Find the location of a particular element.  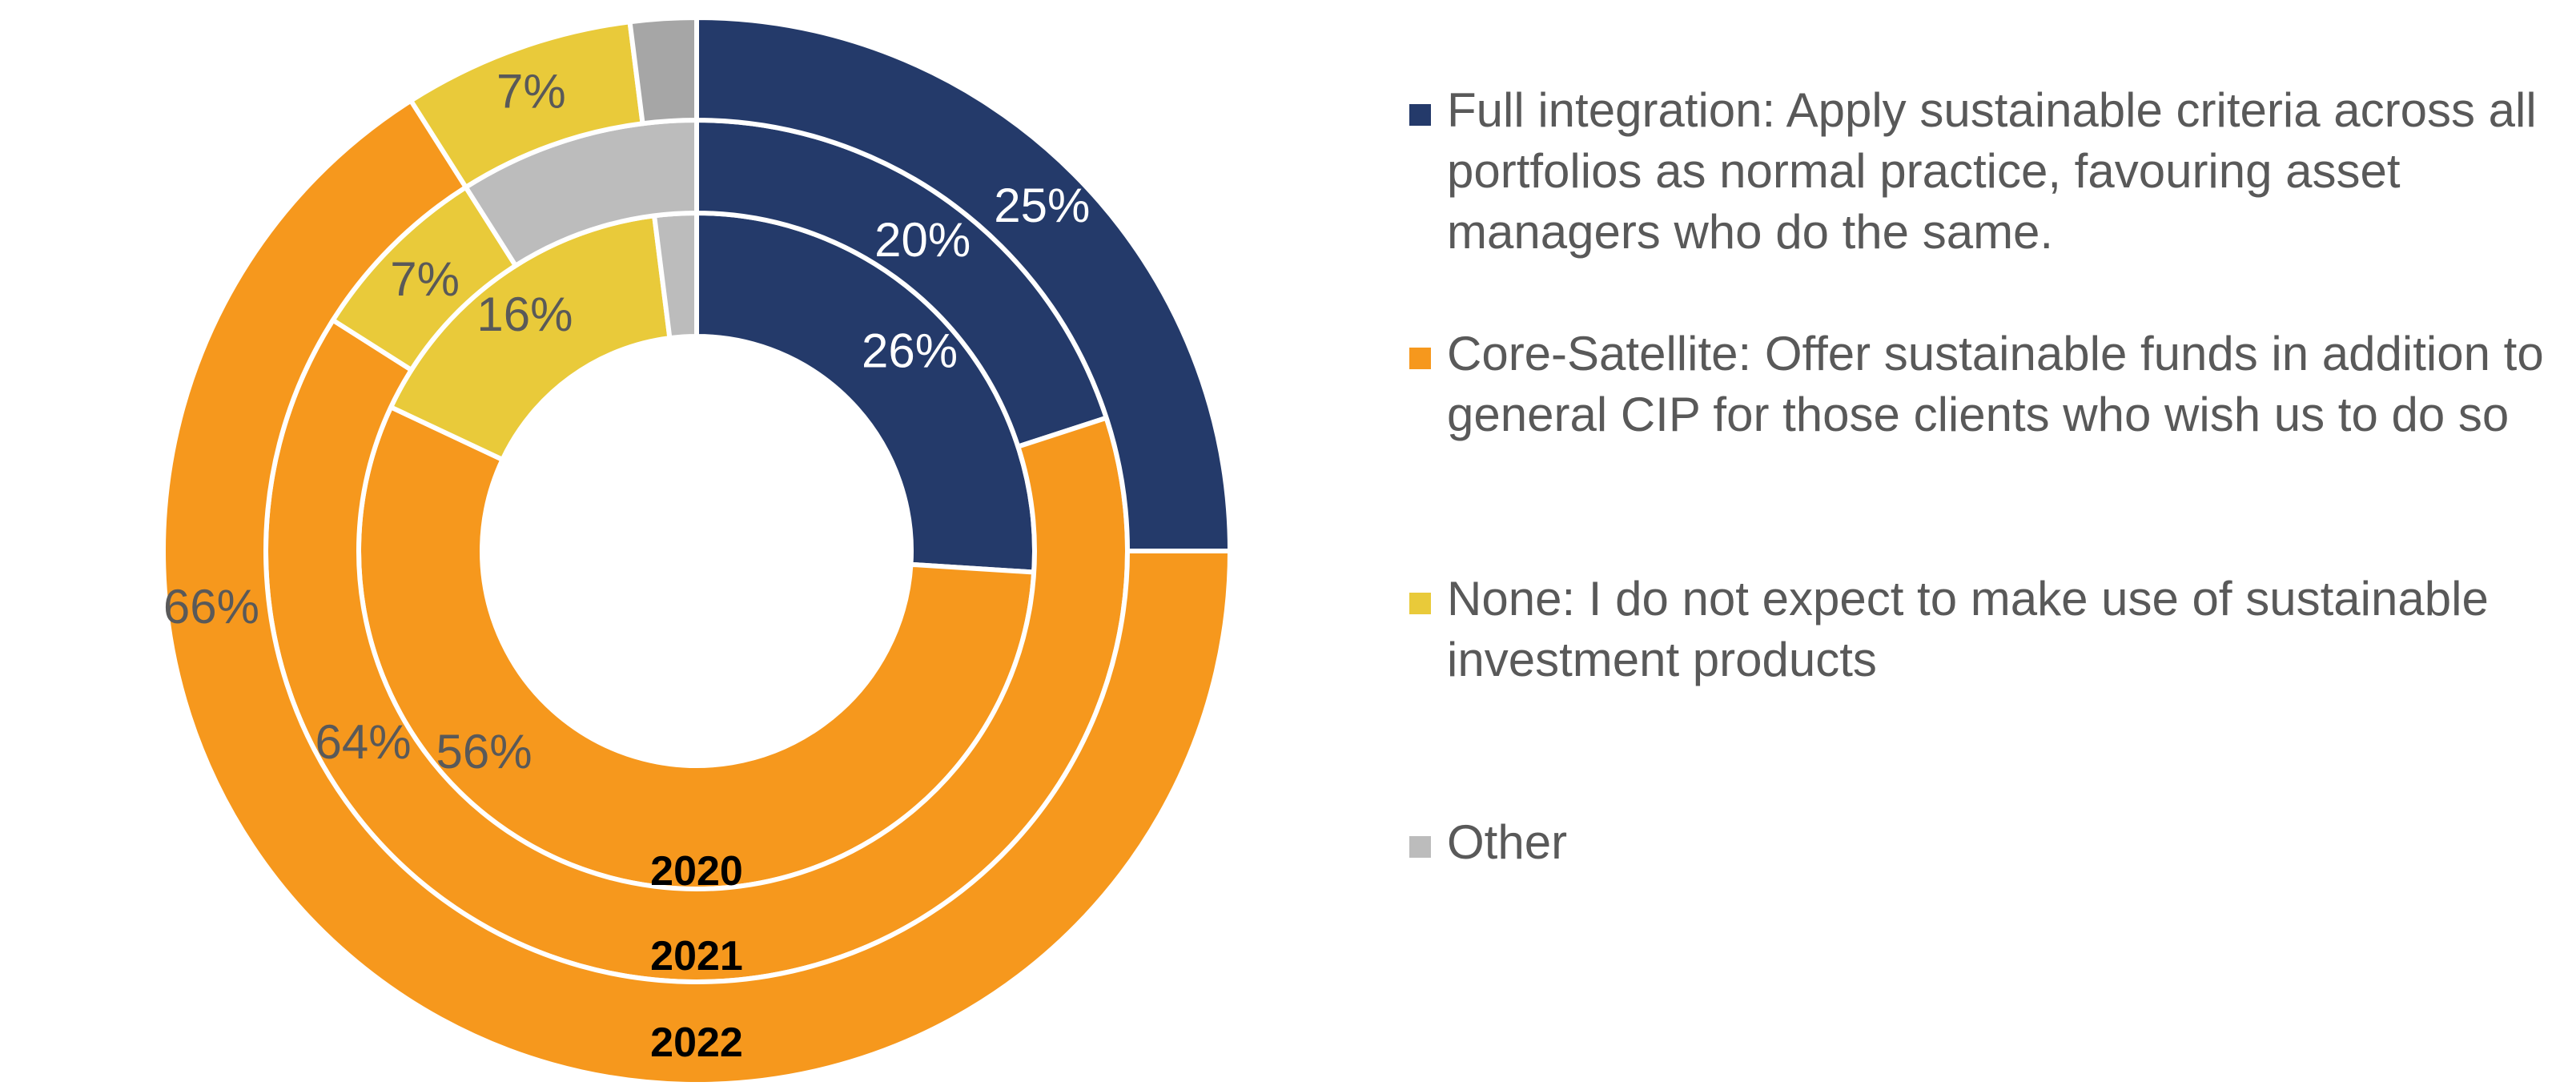

data-label-2020-none: 16% is located at coordinates (524, 314).